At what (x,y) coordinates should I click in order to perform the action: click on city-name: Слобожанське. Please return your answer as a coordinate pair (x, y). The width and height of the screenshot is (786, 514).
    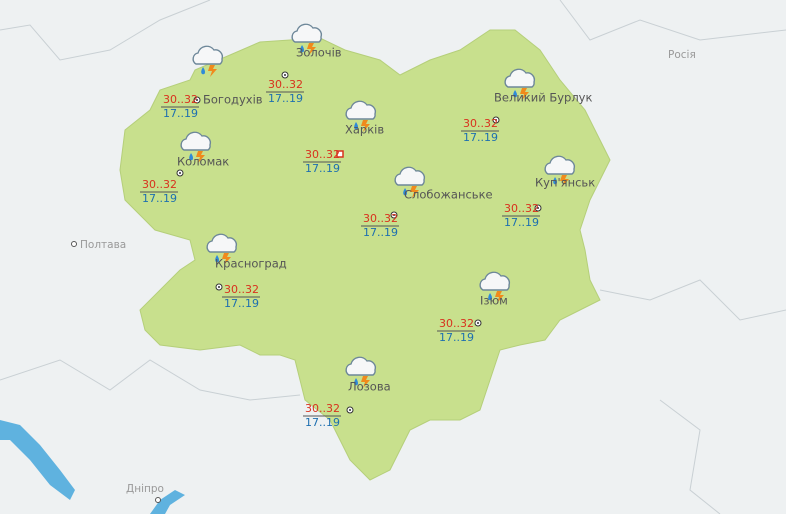
    Looking at the image, I should click on (448, 195).